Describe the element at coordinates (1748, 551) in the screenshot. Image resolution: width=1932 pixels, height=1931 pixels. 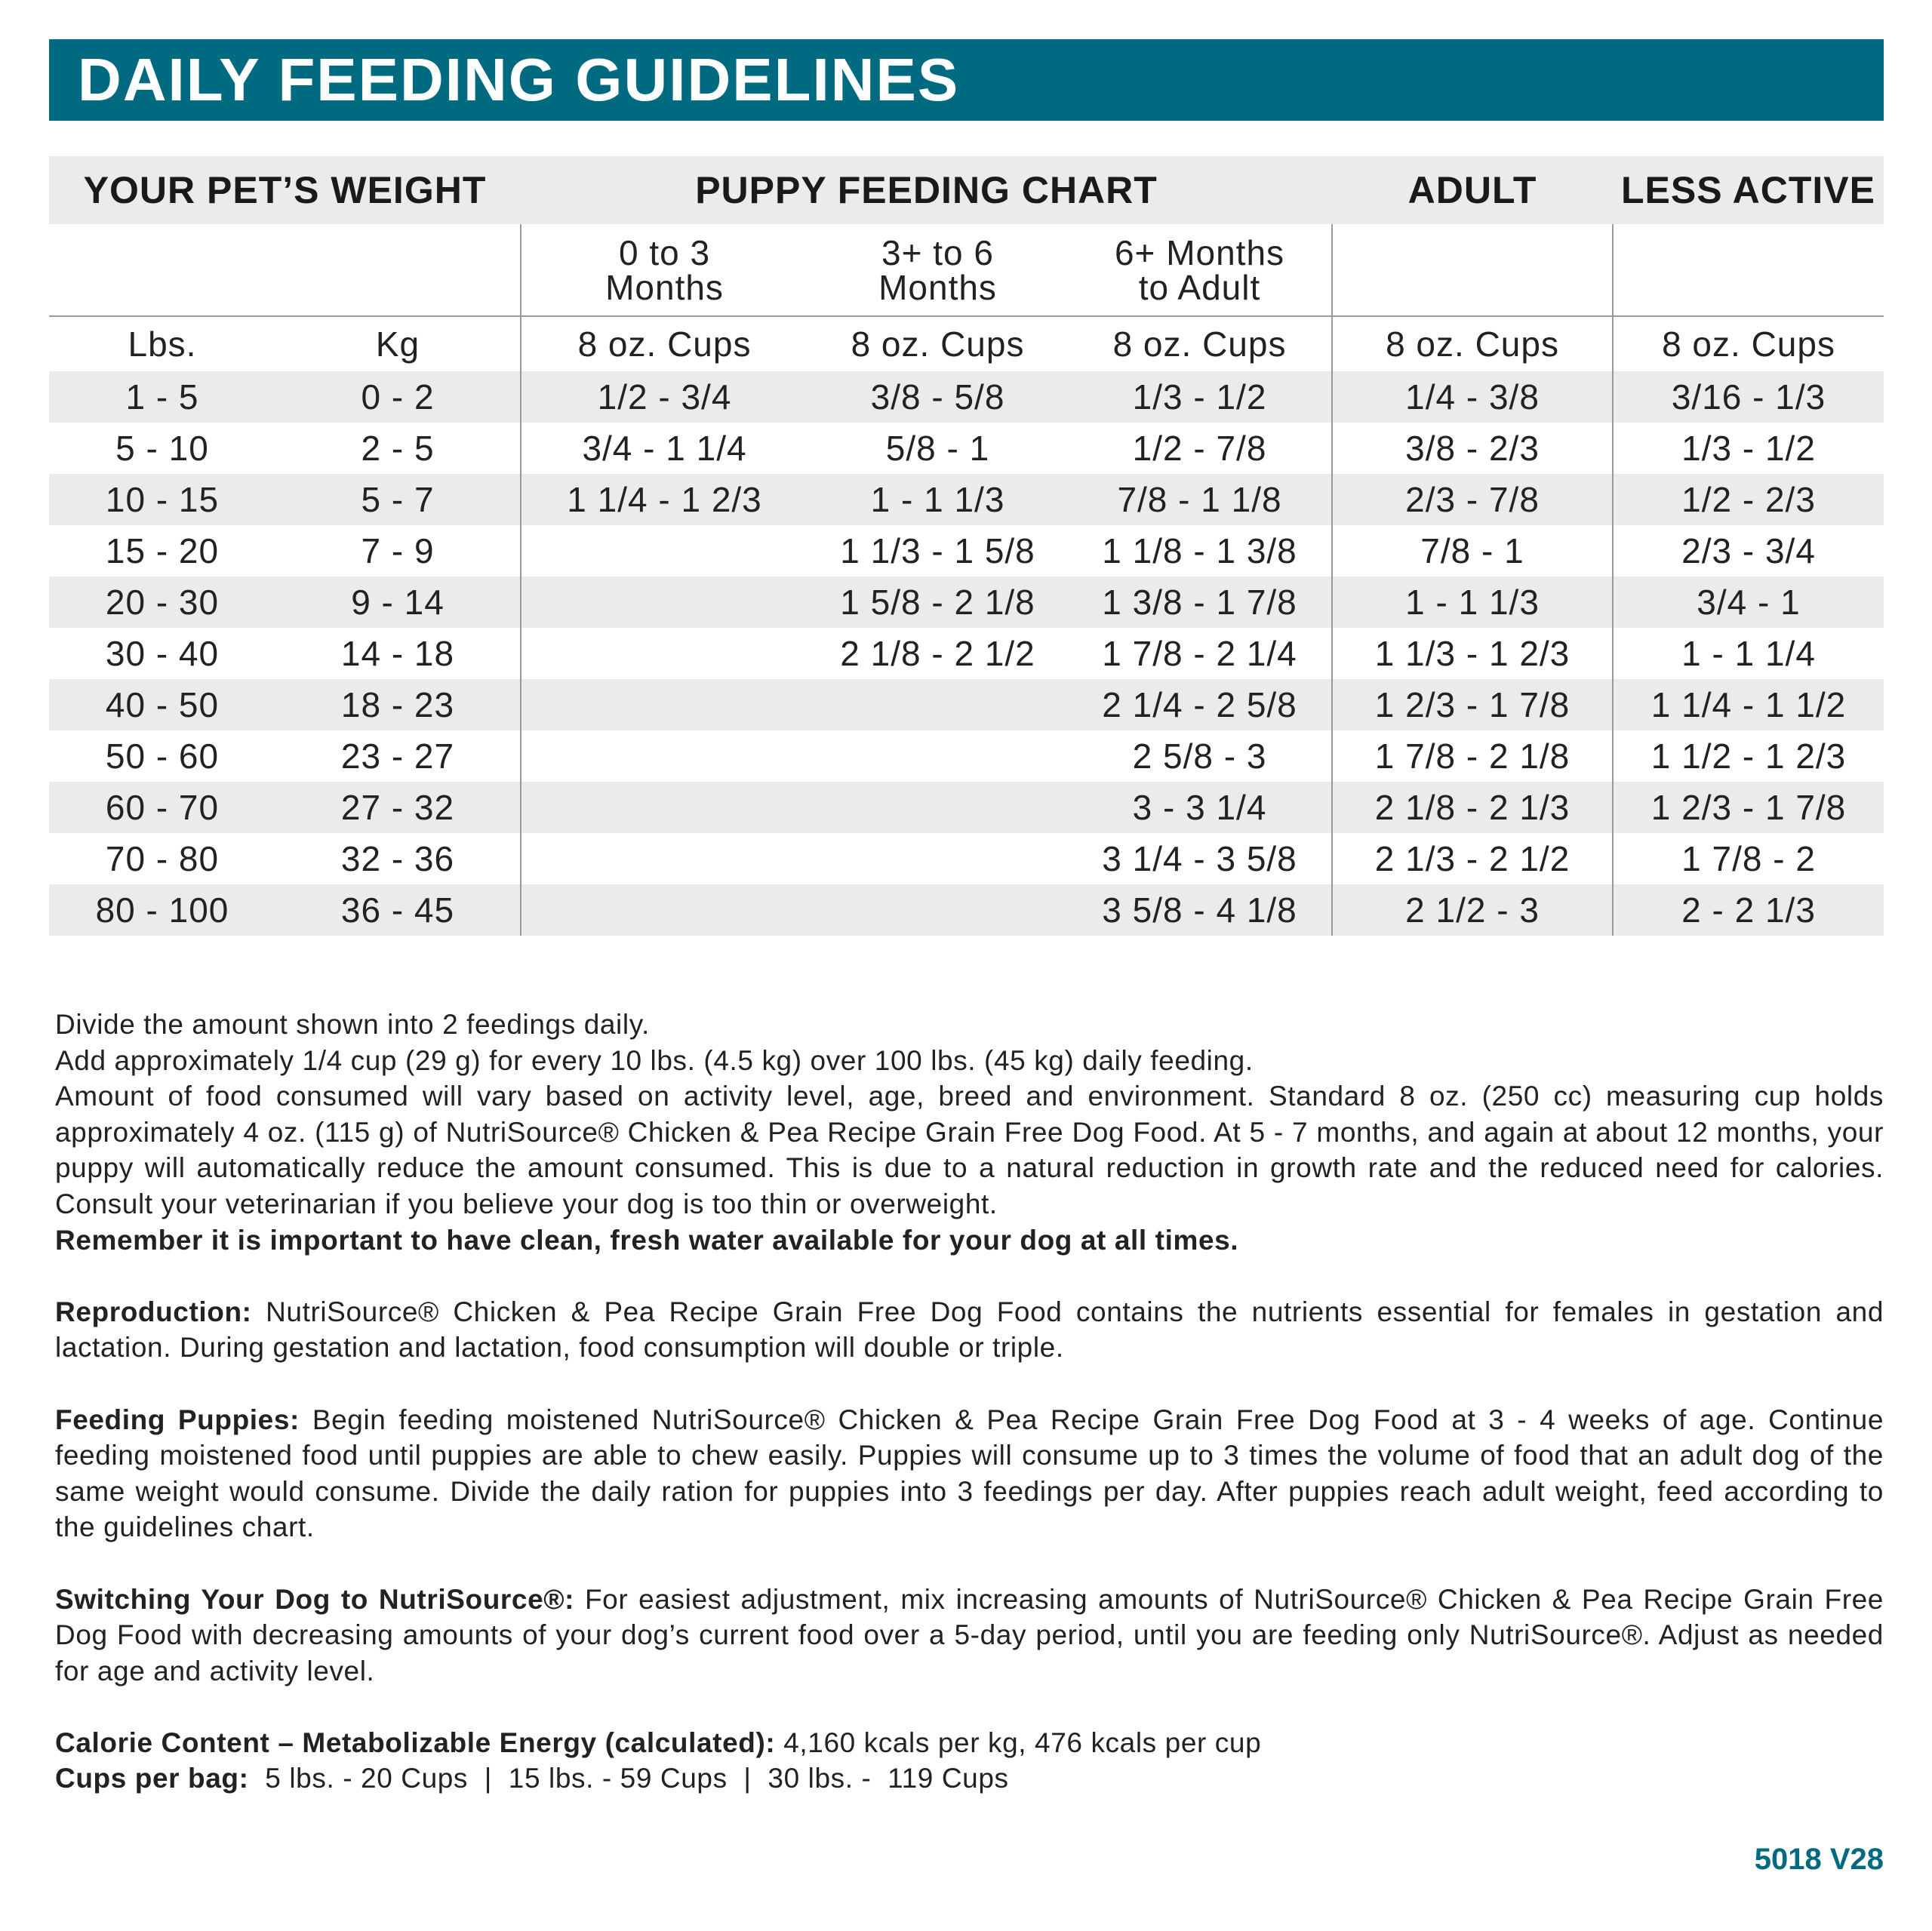
I see `cell-less: 2/3 - 3/4` at that location.